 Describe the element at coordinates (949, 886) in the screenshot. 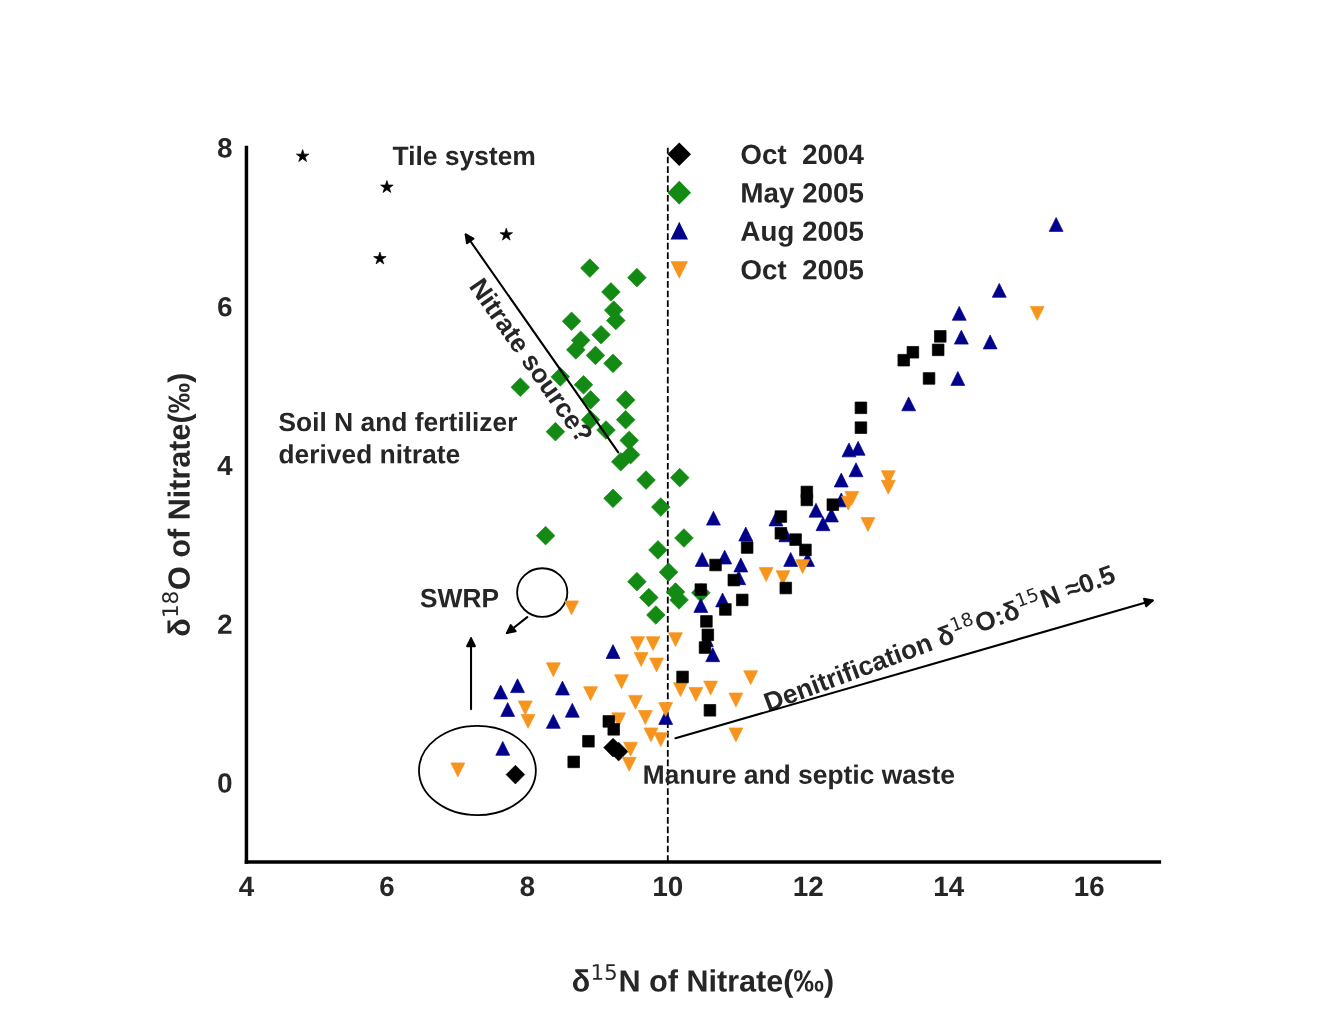

I see `x-tick-label: 14` at that location.